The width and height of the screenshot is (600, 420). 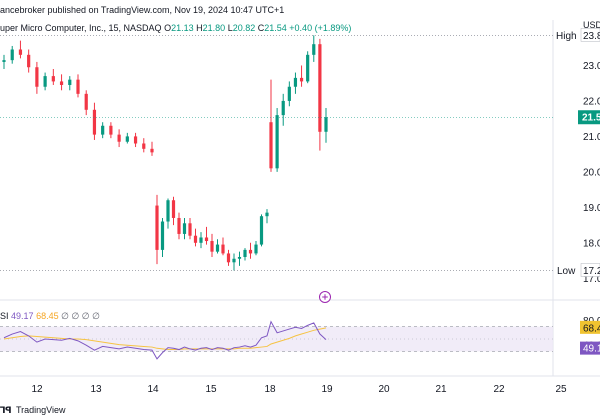 I want to click on rsi-pane, so click(x=276, y=340).